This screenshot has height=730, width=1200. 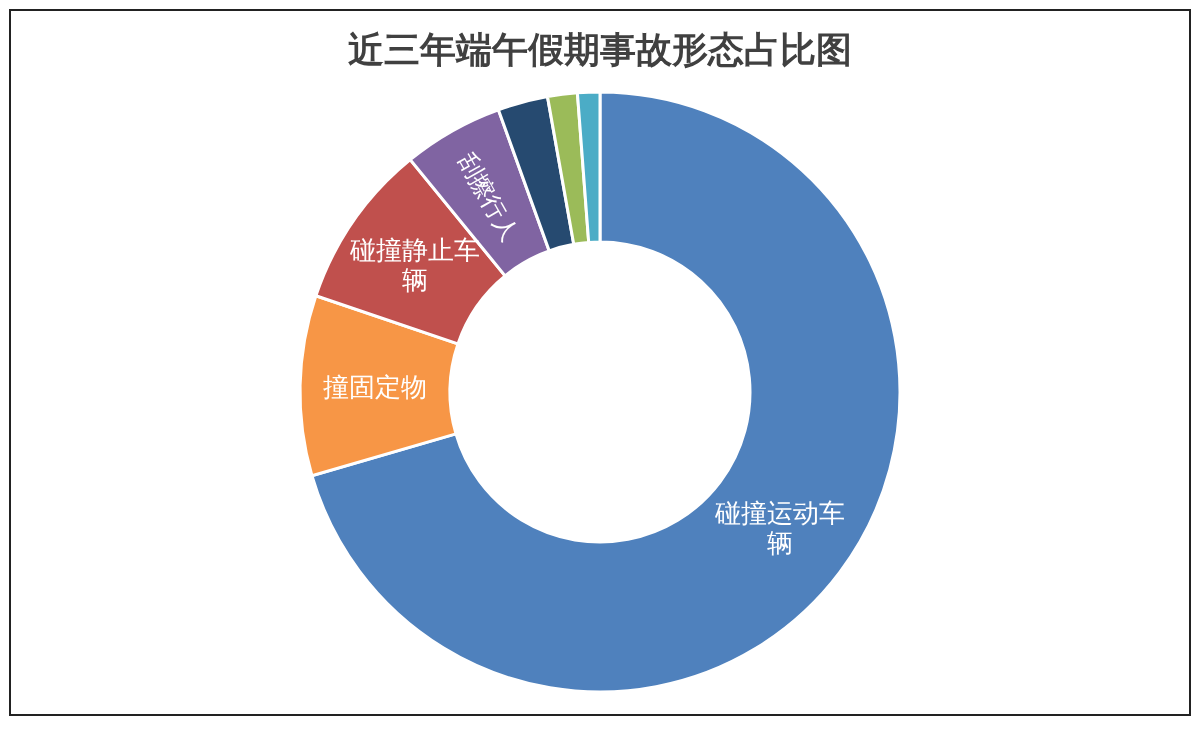 What do you see at coordinates (415, 264) in the screenshot?
I see `slice-label: 碰撞静止车辆` at bounding box center [415, 264].